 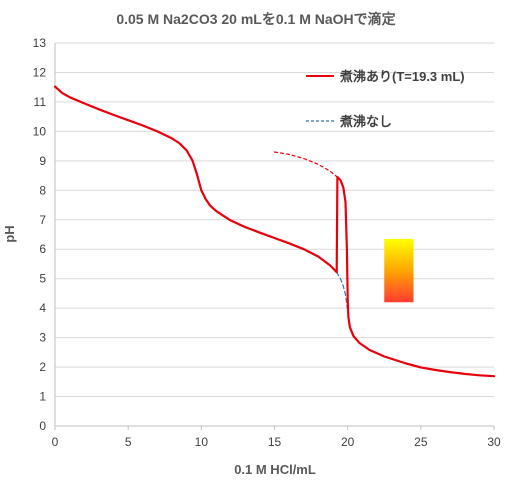 What do you see at coordinates (494, 442) in the screenshot?
I see `x-tick-label: 30` at bounding box center [494, 442].